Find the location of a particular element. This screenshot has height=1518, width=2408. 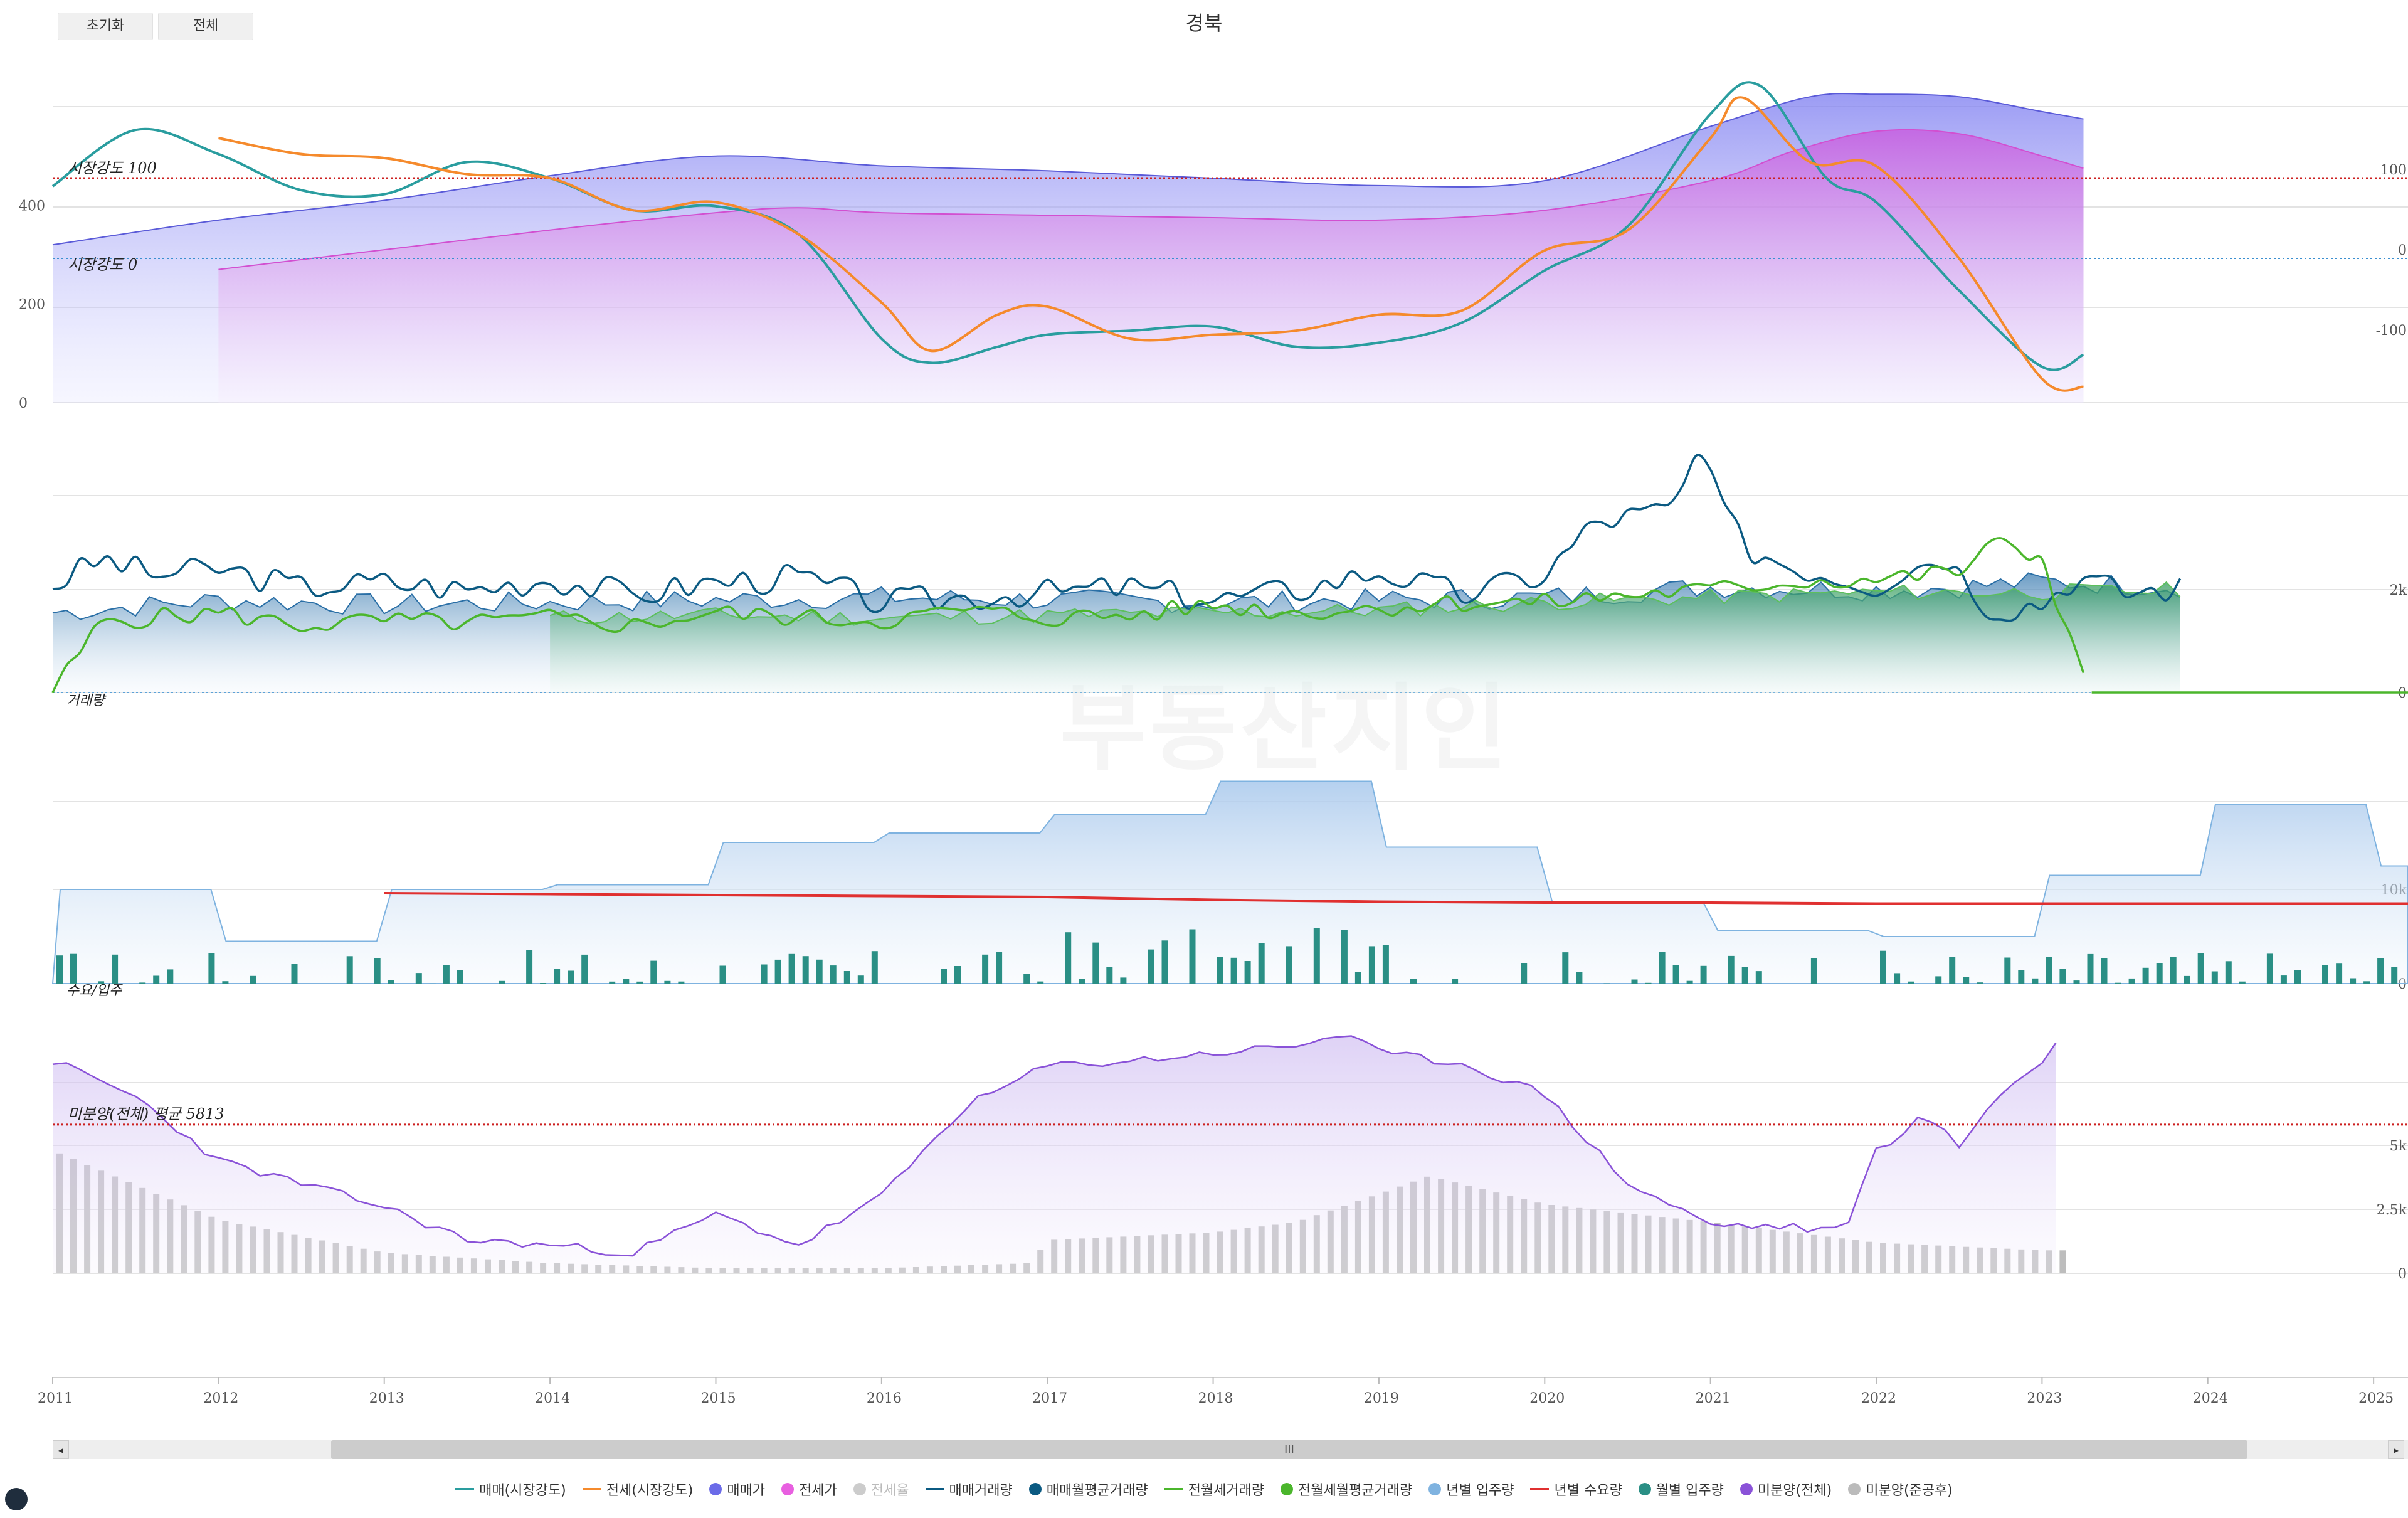

legend-item: 매매가 is located at coordinates (737, 1489).